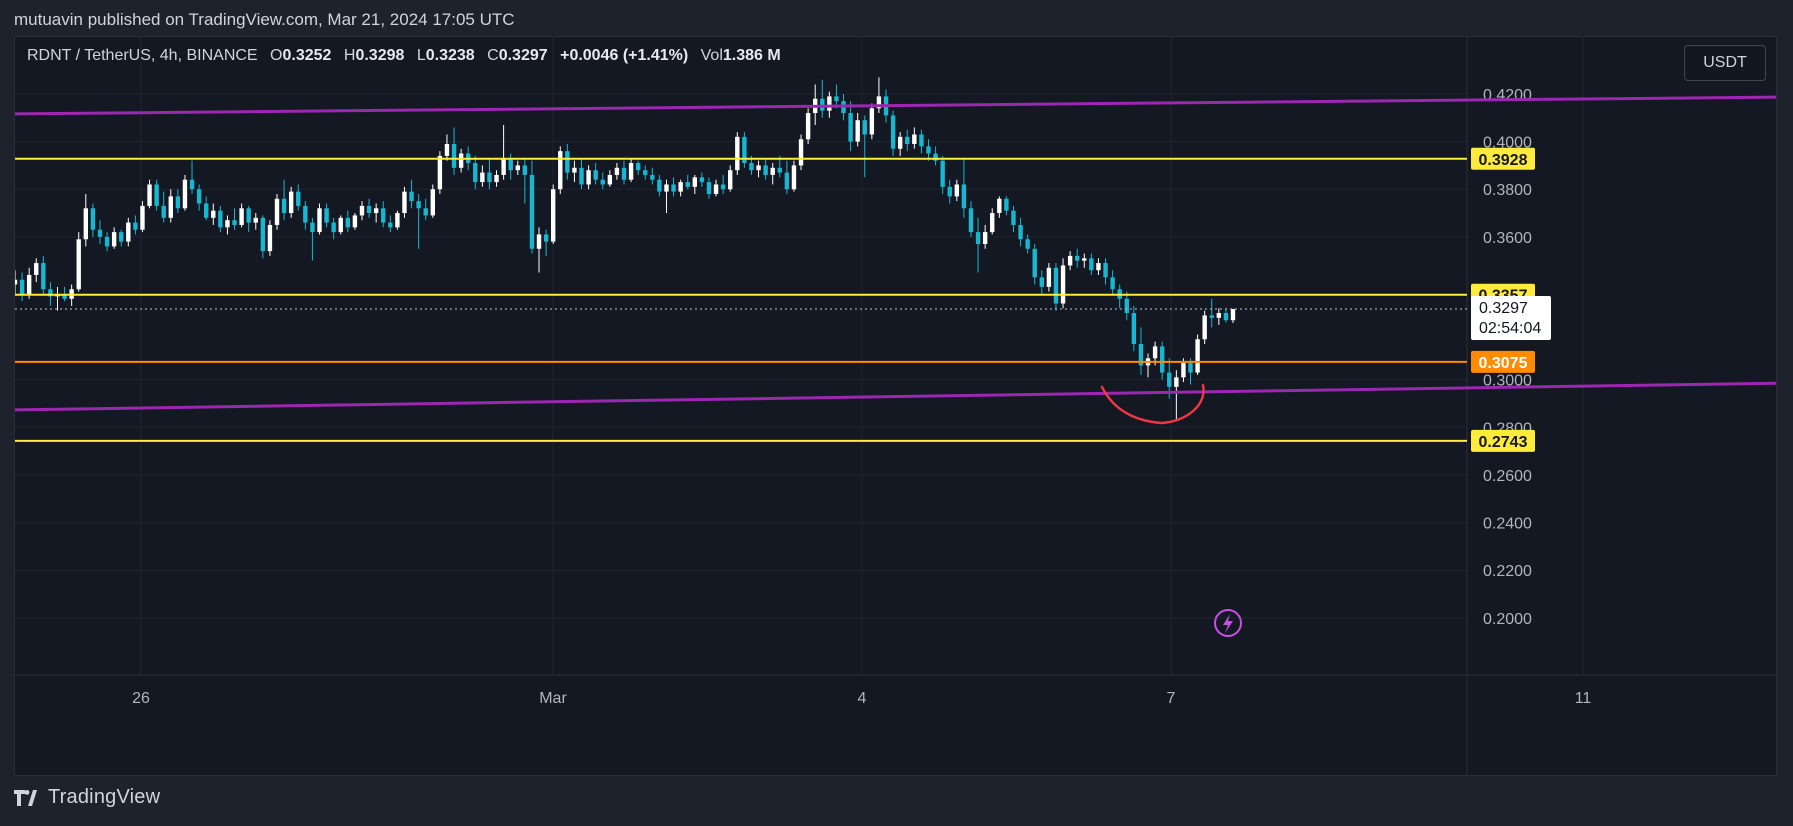  What do you see at coordinates (1152, 404) in the screenshot?
I see `cup-annotation` at bounding box center [1152, 404].